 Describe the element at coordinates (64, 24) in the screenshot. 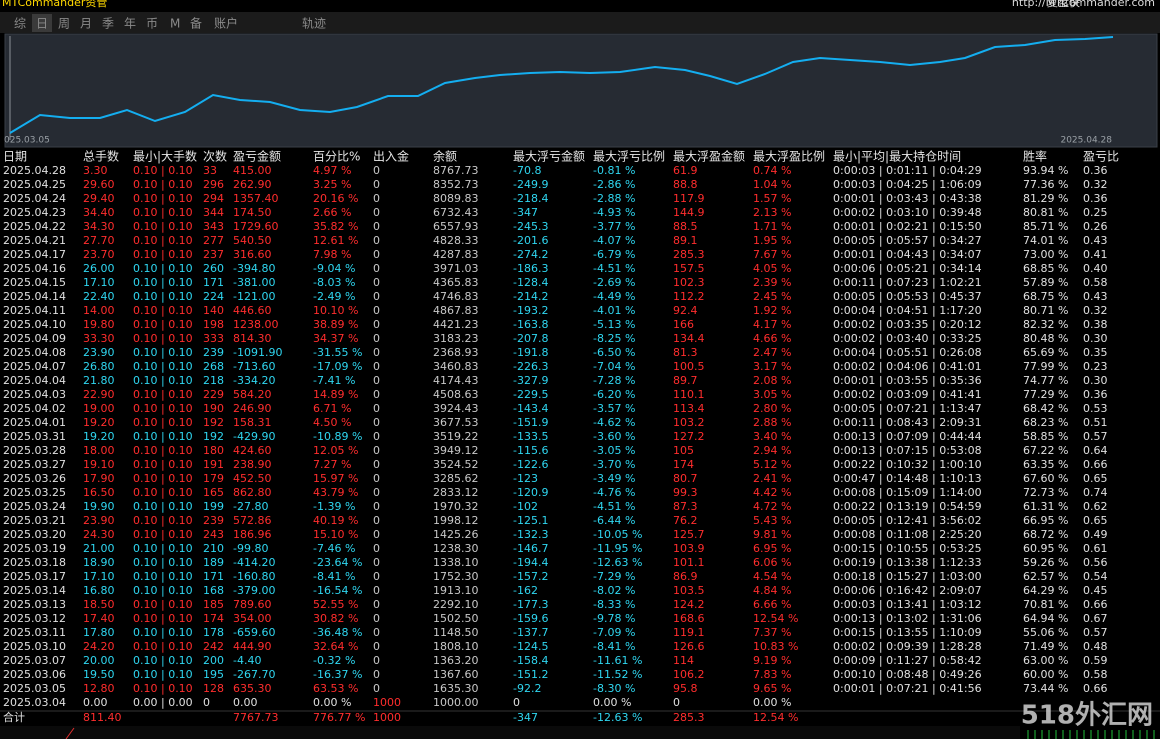

I see `tab: 周` at that location.